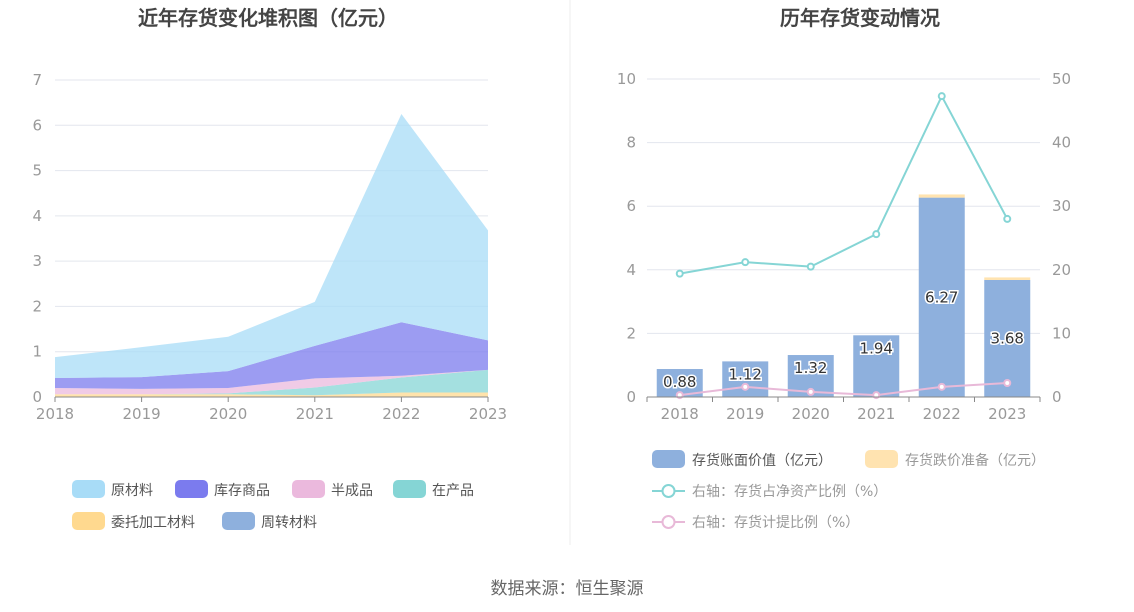 The width and height of the screenshot is (1134, 612). Describe the element at coordinates (268, 18) in the screenshot. I see `left-chart-title: 近年存货变化堆积图（亿元）` at that location.